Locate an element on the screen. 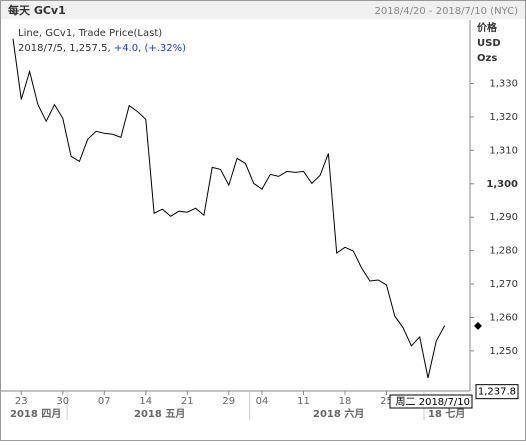 The width and height of the screenshot is (526, 445). y-tick-label: 1,310 is located at coordinates (503, 150).